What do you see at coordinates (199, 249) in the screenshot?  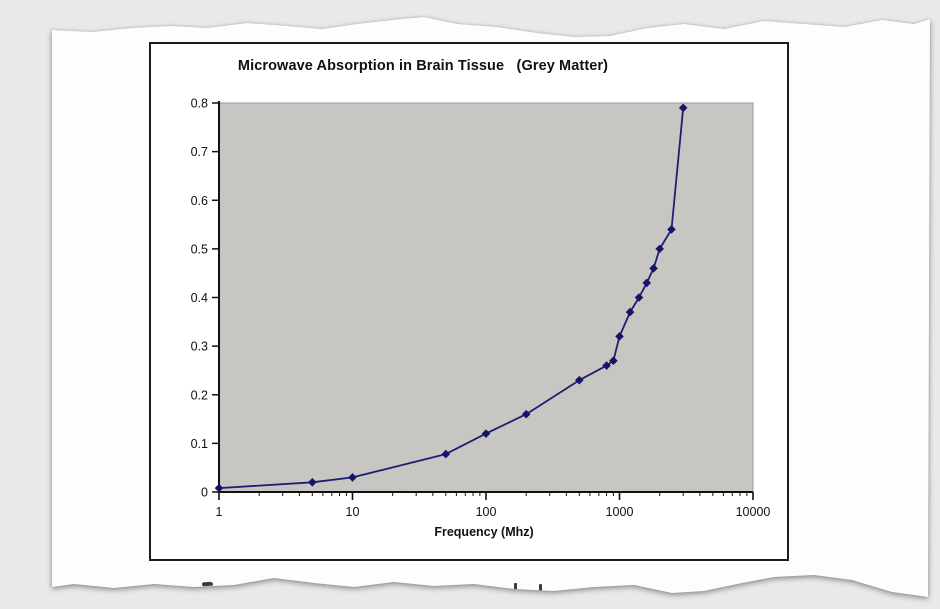 I see `y-tick-label: 0.5` at bounding box center [199, 249].